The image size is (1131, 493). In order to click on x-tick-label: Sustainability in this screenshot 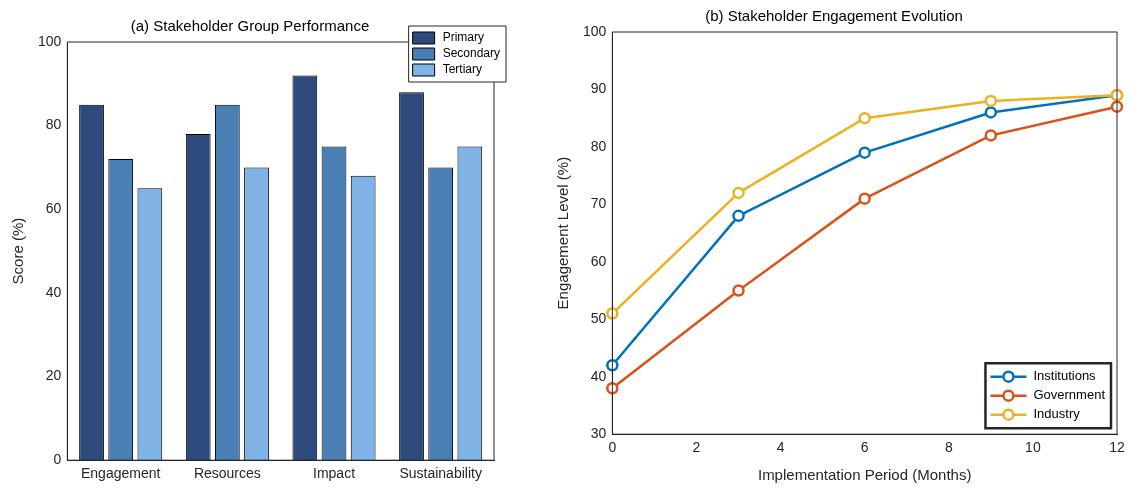, I will do `click(440, 473)`.